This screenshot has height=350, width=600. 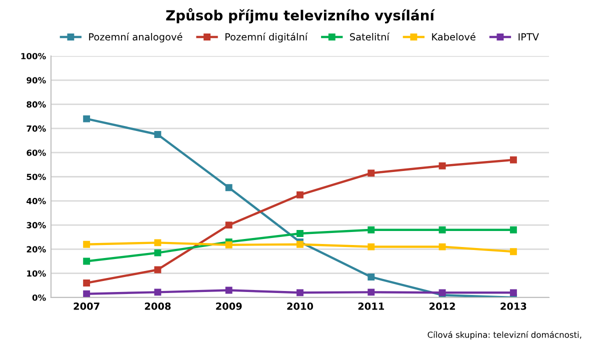 What do you see at coordinates (300, 306) in the screenshot?
I see `x-tick-label: 2010` at bounding box center [300, 306].